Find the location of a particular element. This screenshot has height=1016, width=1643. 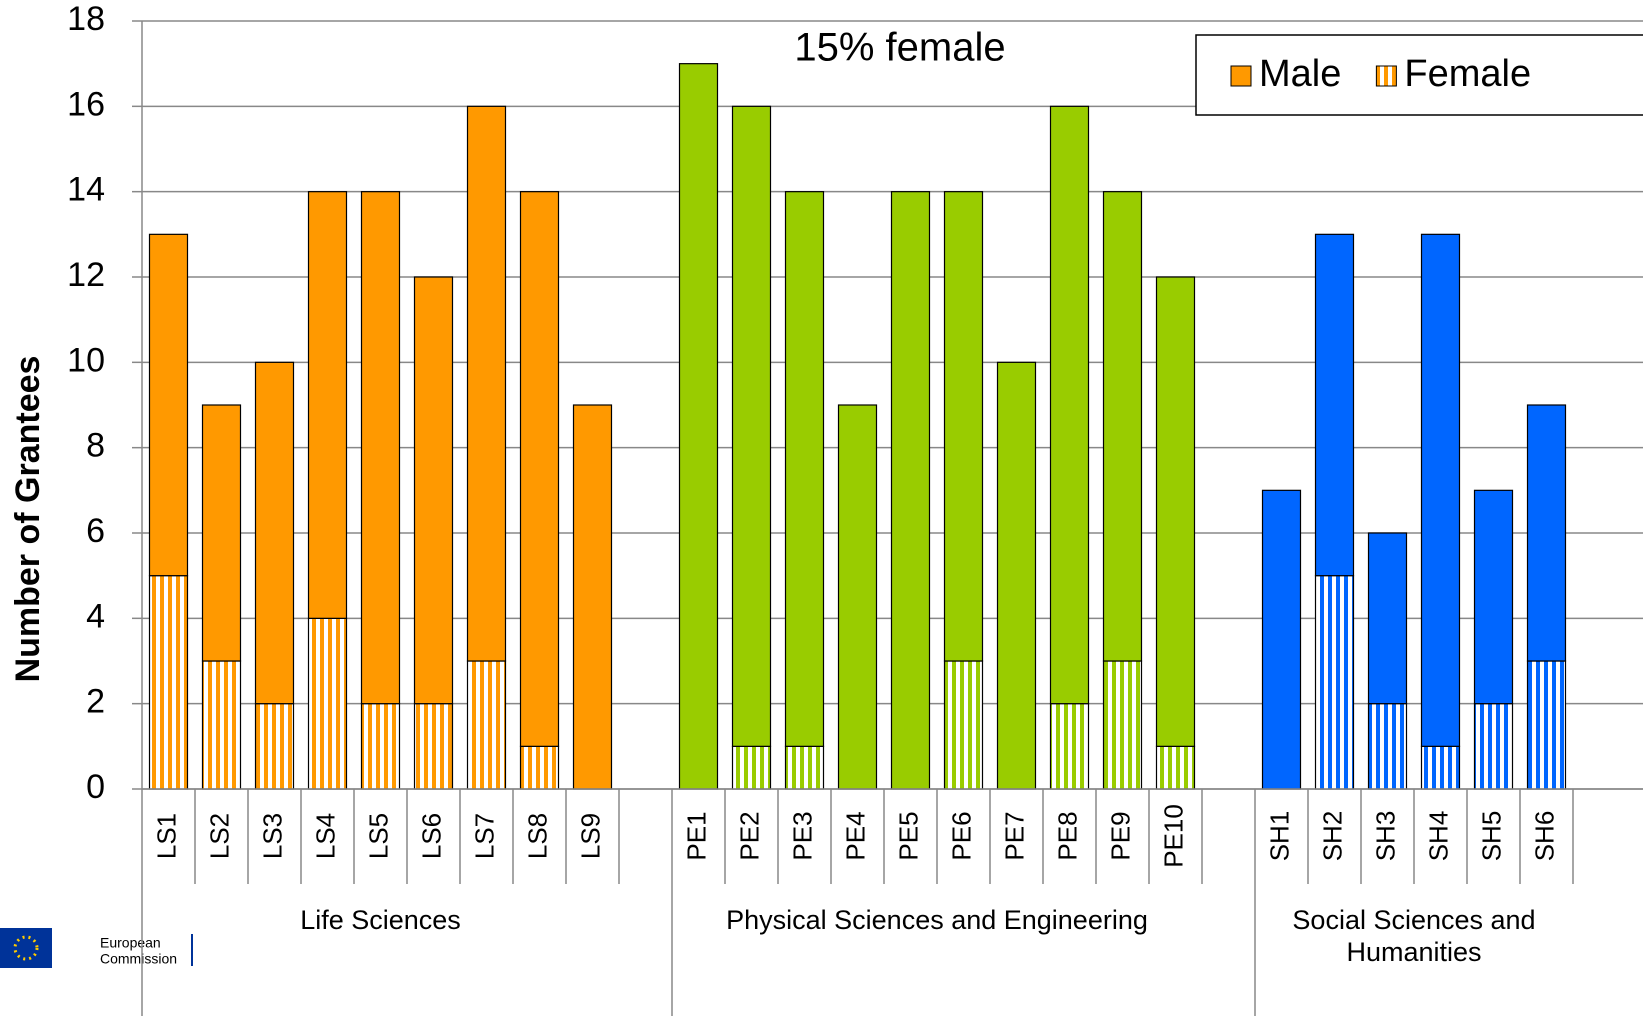

x-tick-label: LS7 is located at coordinates (484, 836).